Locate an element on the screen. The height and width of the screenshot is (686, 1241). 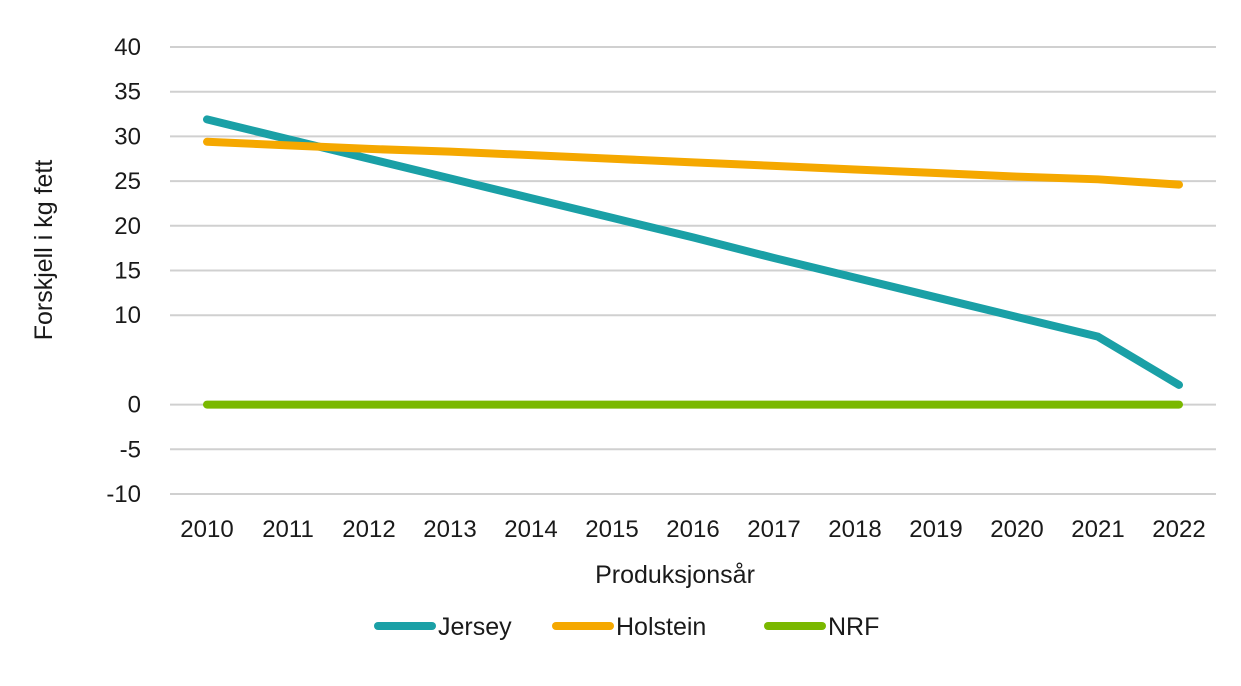
y-tick-label: 20 is located at coordinates (127, 226).